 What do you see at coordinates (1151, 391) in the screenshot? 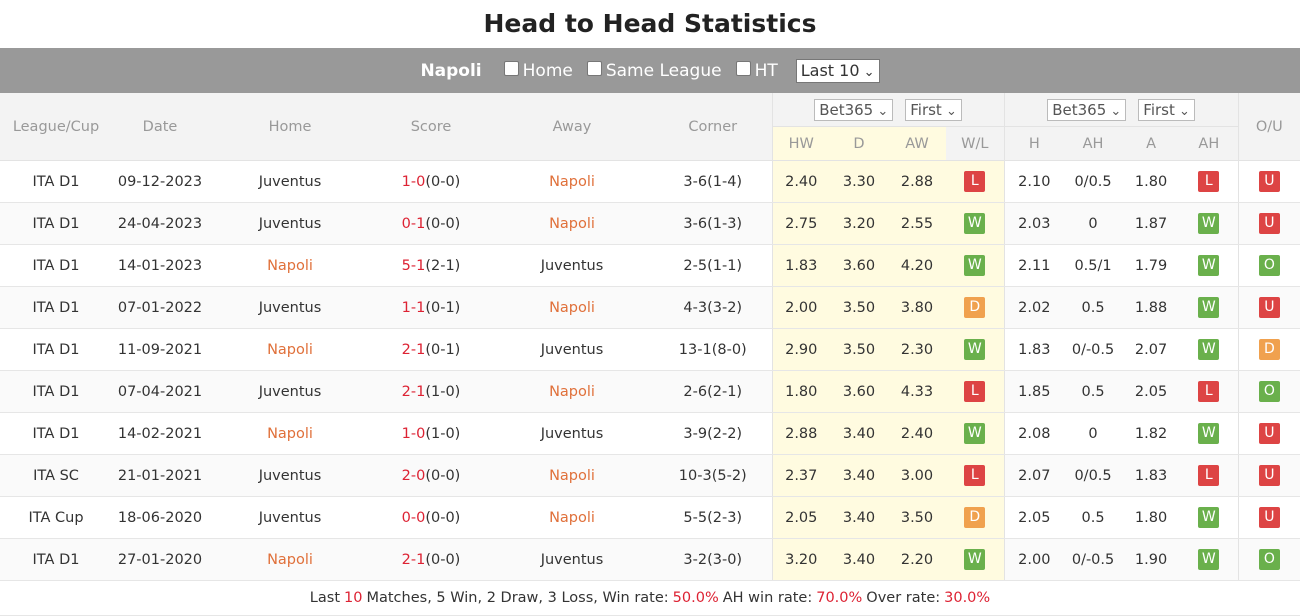
I see `handicap-value: 2.05` at bounding box center [1151, 391].